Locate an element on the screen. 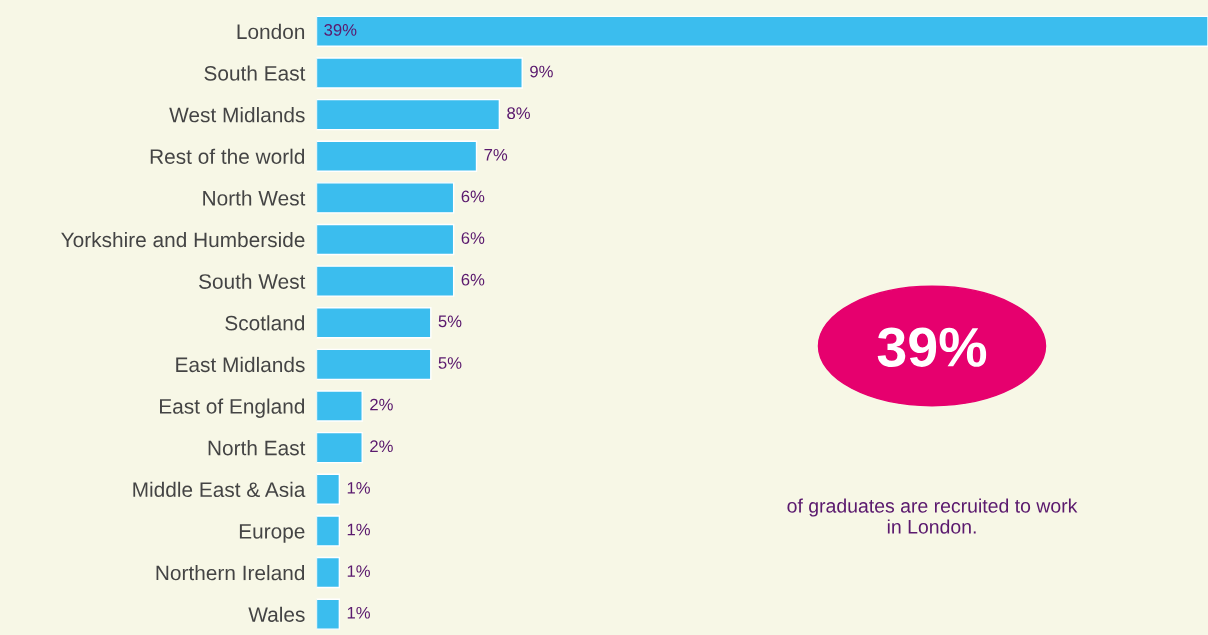 This screenshot has height=635, width=1208. y-tick-label: Northern Ireland is located at coordinates (230, 573).